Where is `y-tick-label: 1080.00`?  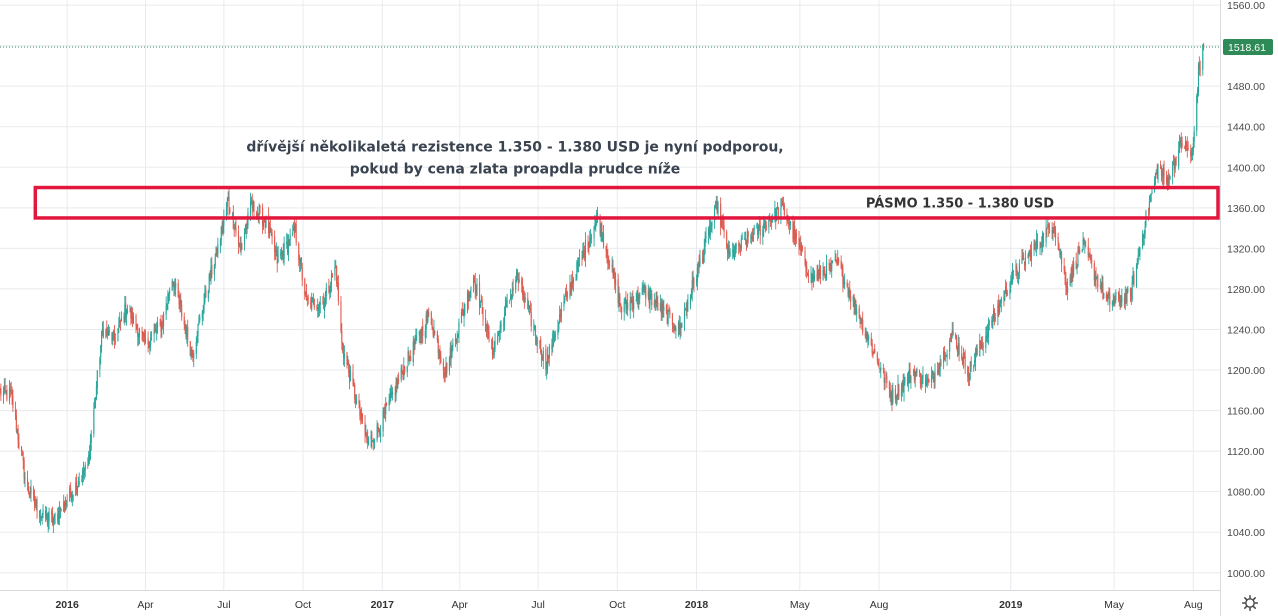 y-tick-label: 1080.00 is located at coordinates (1246, 493).